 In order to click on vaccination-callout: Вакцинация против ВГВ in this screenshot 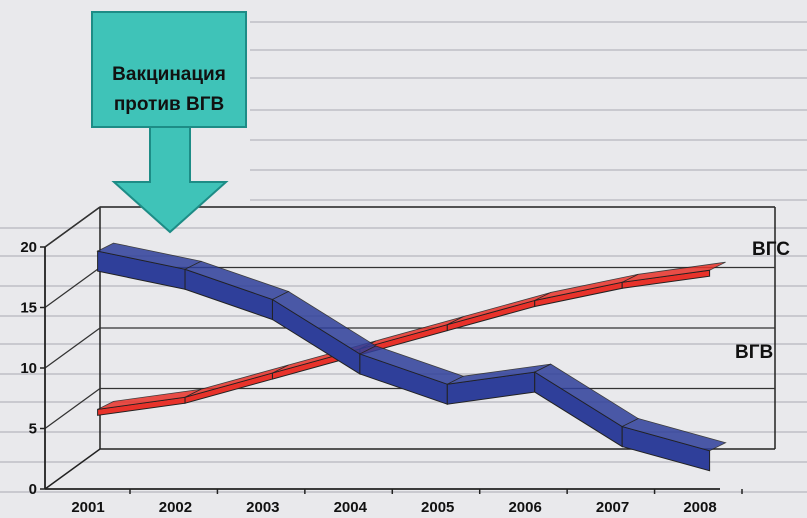, I will do `click(169, 122)`.